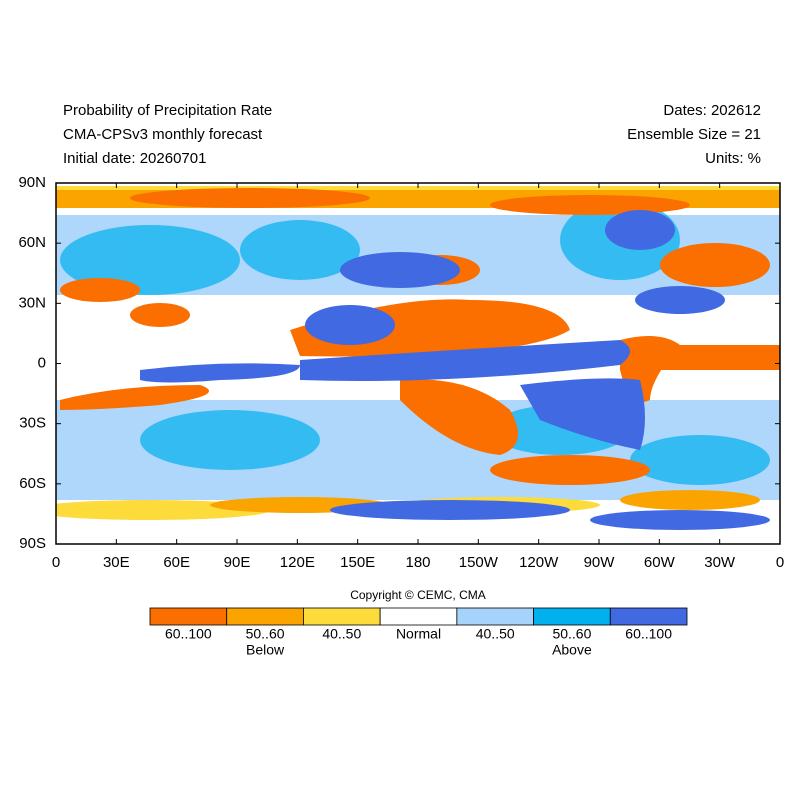  Describe the element at coordinates (116, 562) in the screenshot. I see `lon-label: 30E` at that location.